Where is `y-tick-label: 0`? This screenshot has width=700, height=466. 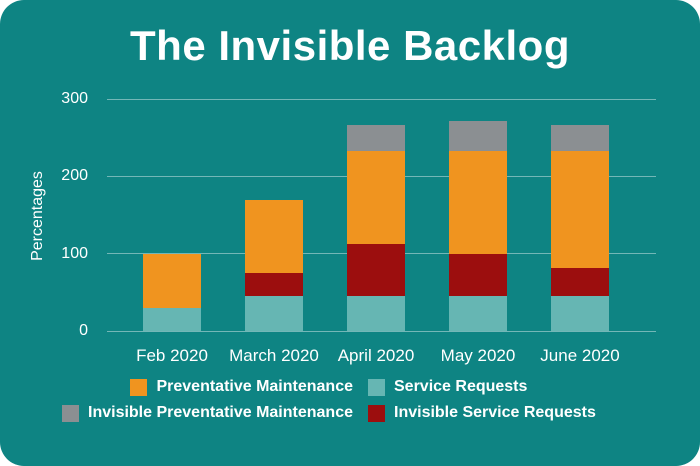 y-tick-label: 0 is located at coordinates (83, 330).